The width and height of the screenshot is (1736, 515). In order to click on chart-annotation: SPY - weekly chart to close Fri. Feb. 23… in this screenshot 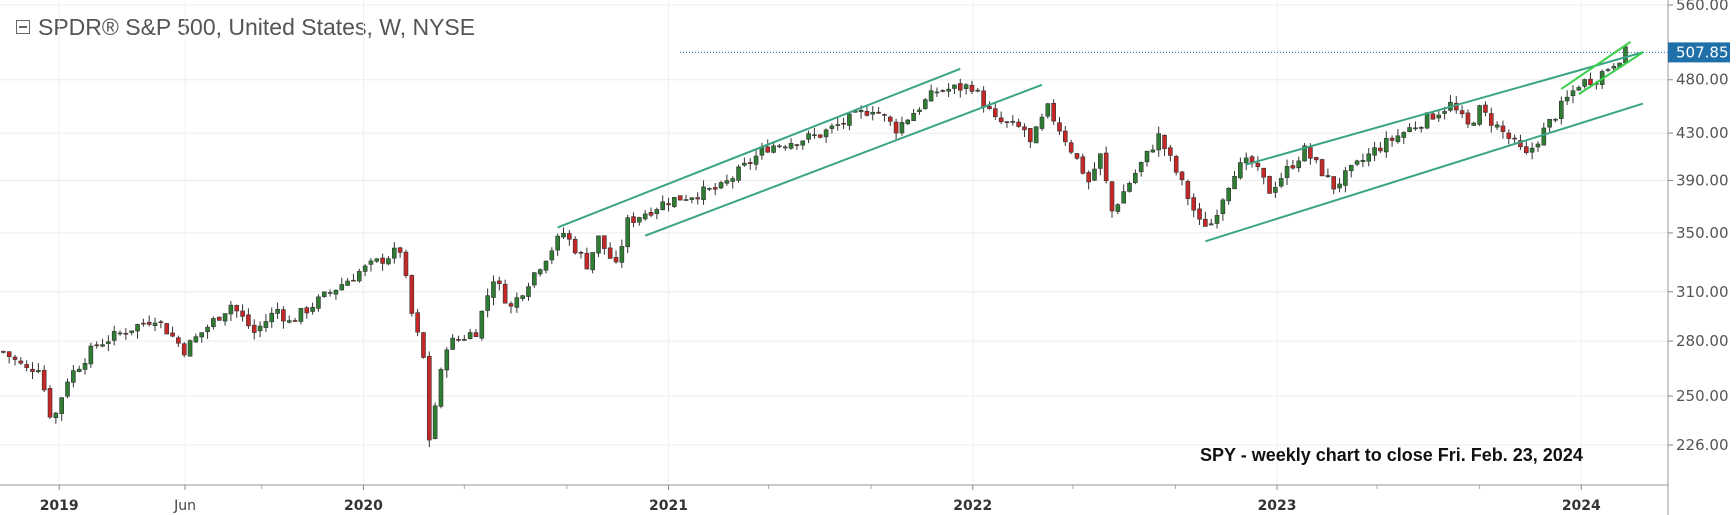, I will do `click(1391, 455)`.